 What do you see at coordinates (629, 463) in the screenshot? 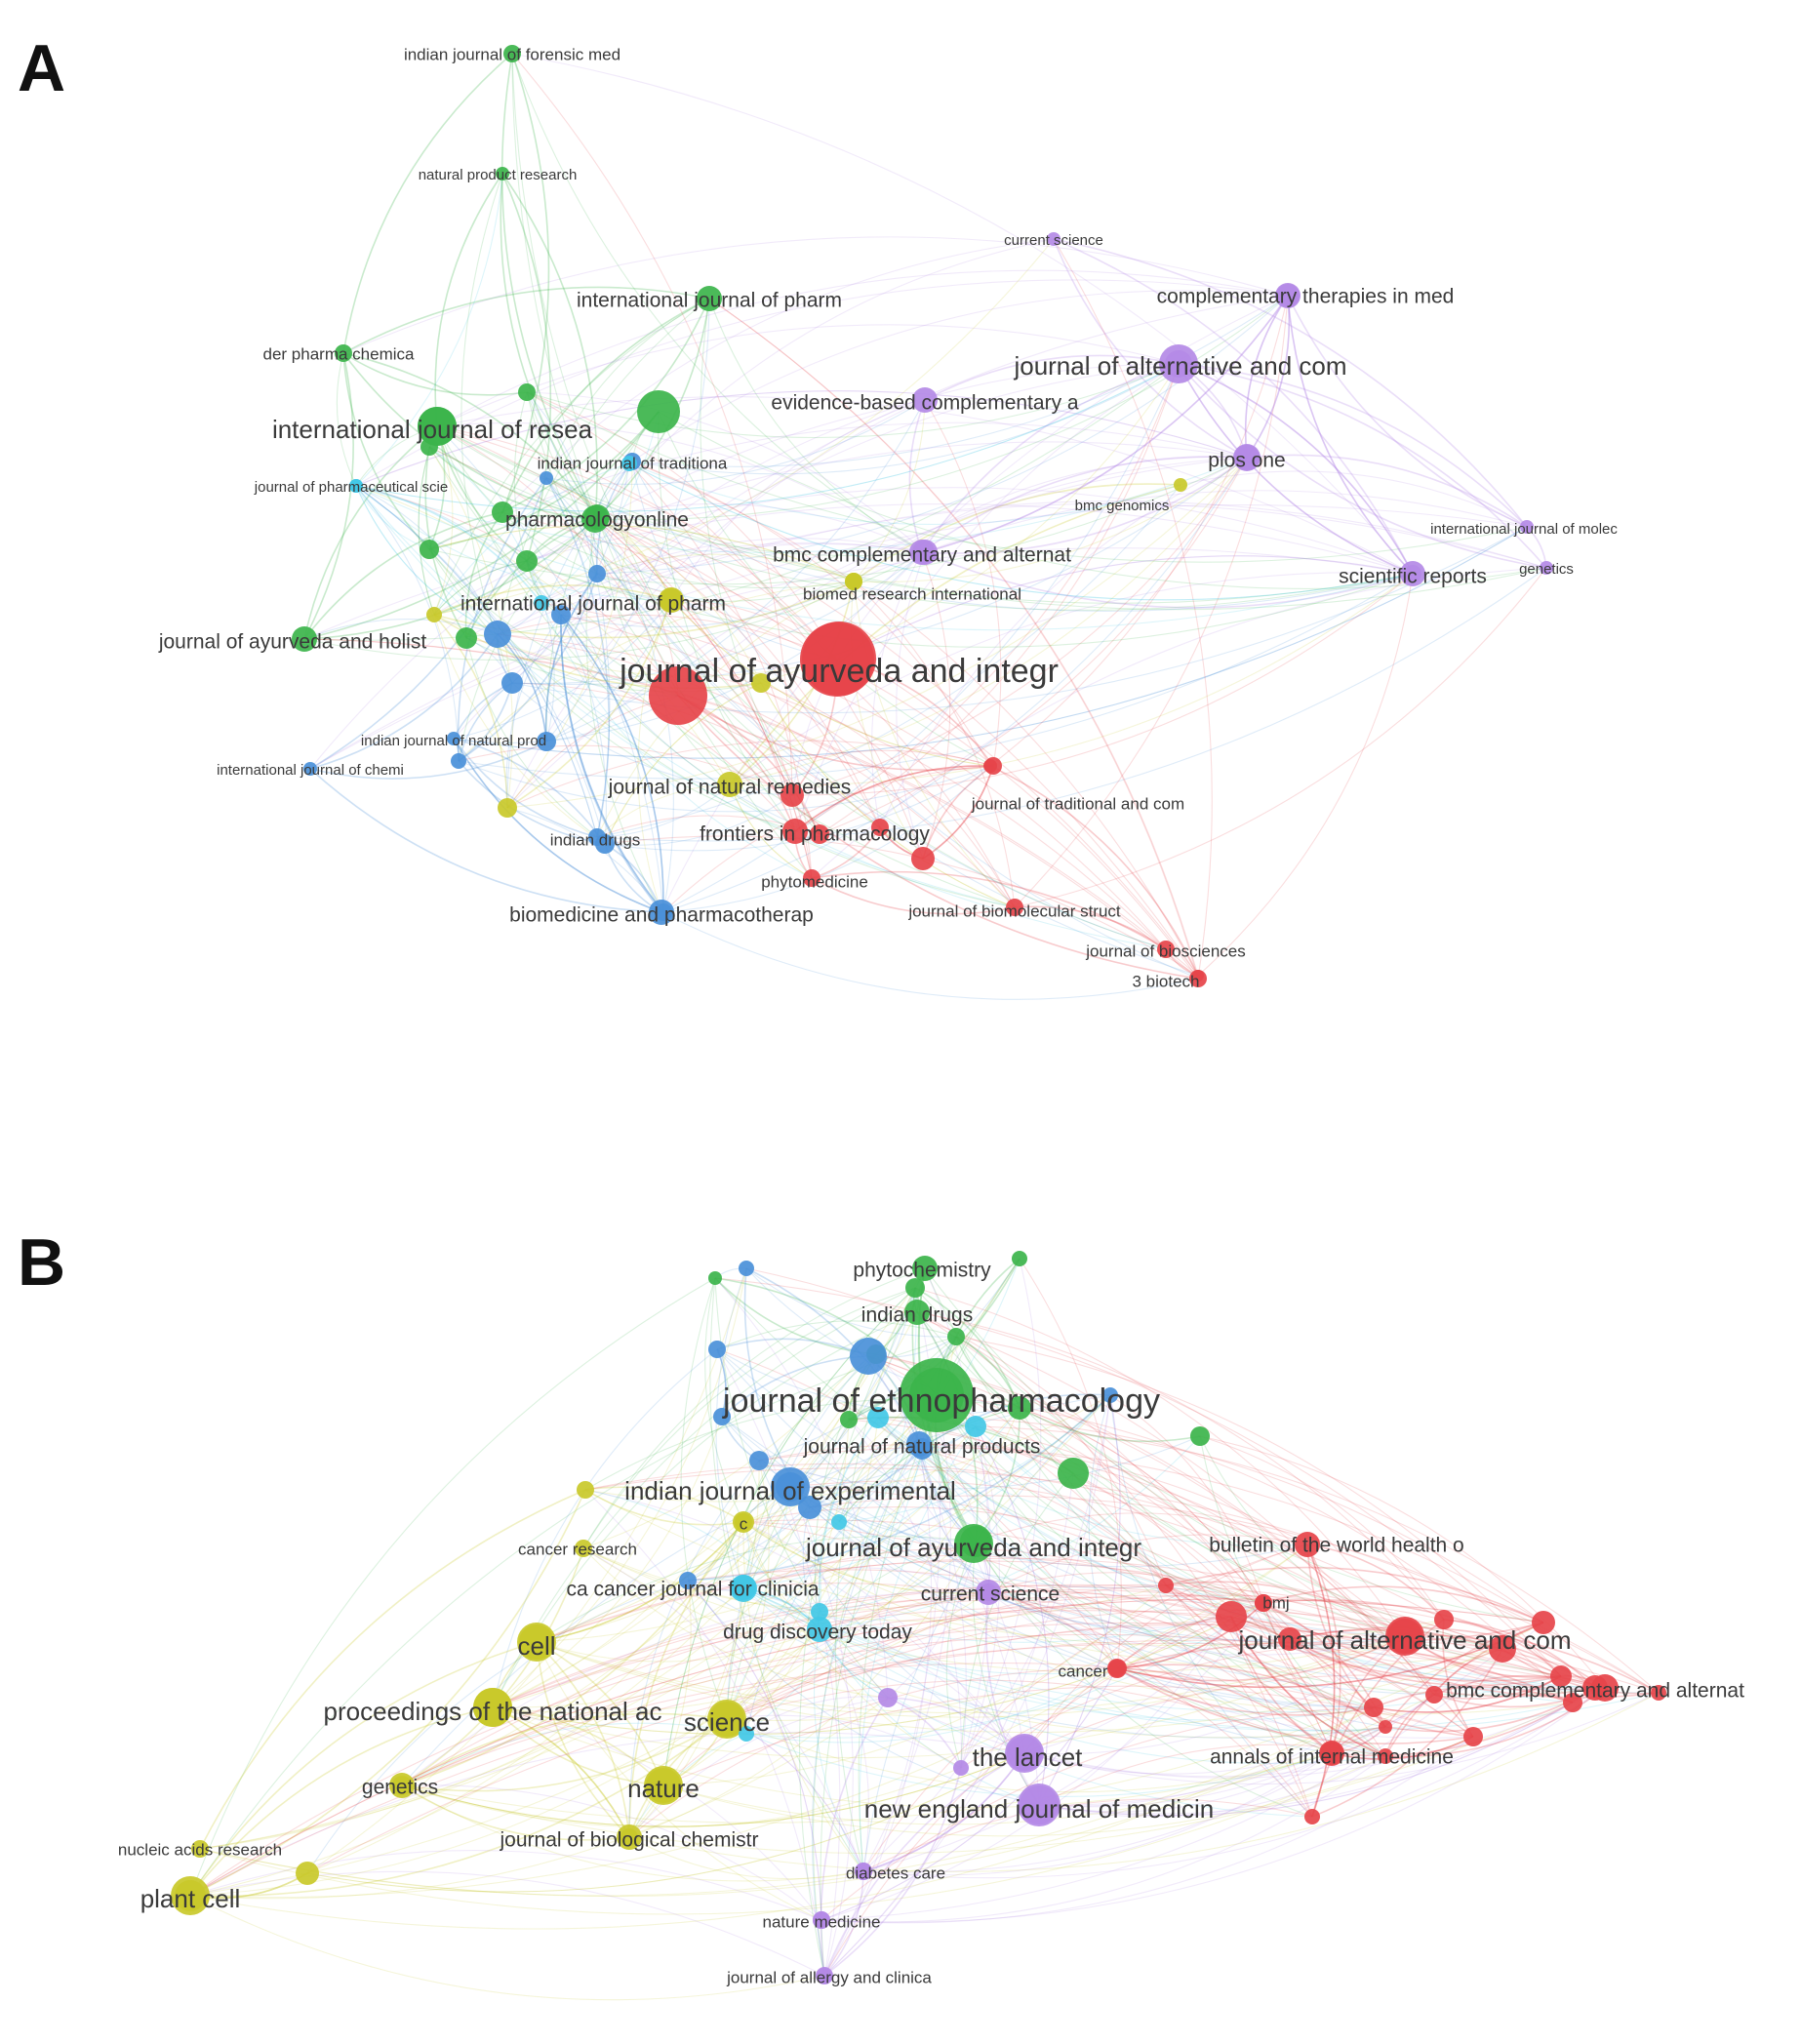
I see `panel-a-node-cyan` at bounding box center [629, 463].